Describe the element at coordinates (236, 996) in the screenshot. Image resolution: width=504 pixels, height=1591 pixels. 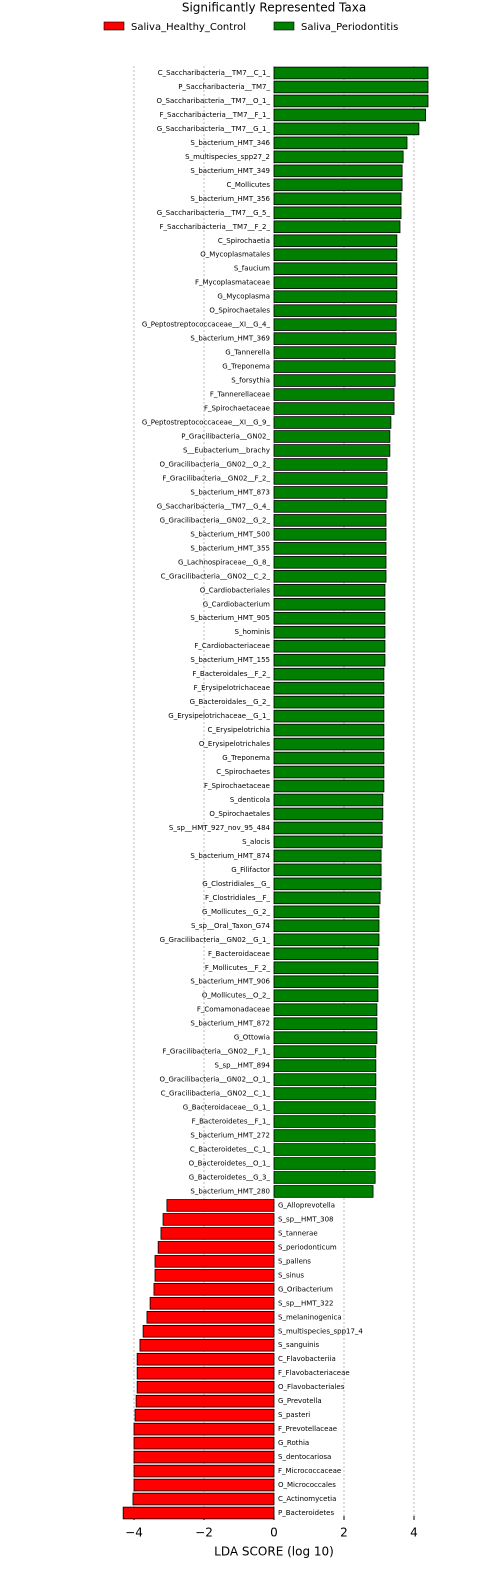
I see `category-label: O_Mollicutes__O_2_` at that location.